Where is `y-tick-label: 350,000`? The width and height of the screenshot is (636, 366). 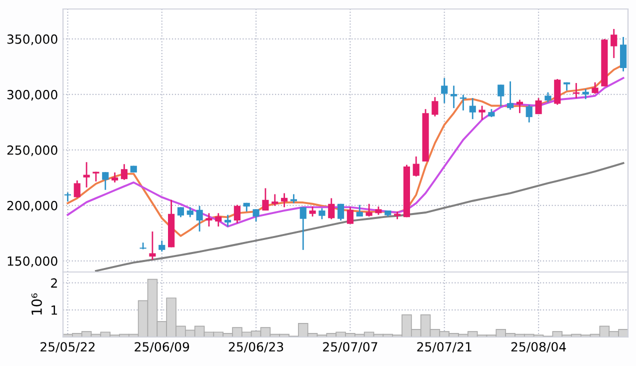 y-tick-label: 350,000 is located at coordinates (32, 40).